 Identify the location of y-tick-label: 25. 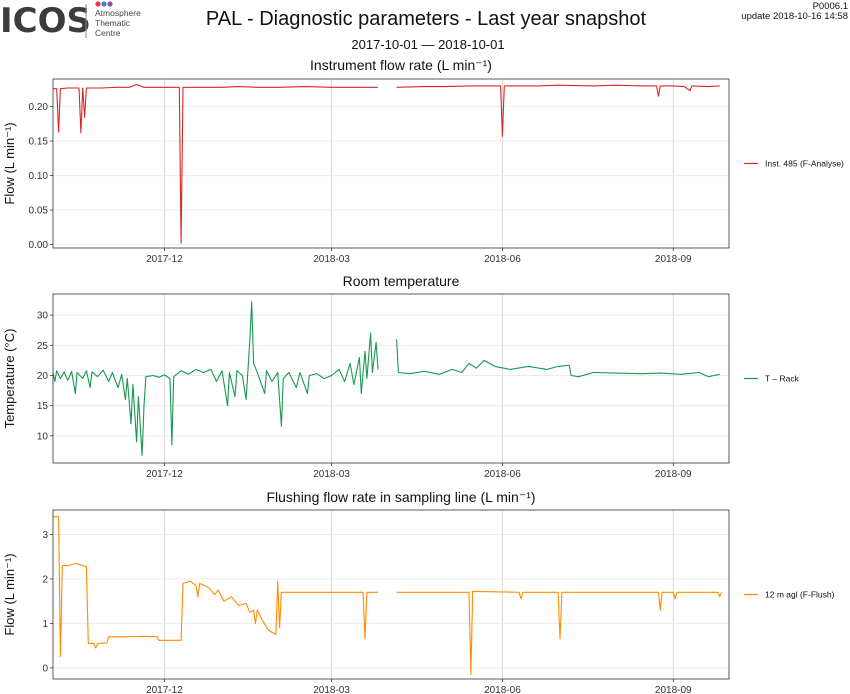
(43, 346).